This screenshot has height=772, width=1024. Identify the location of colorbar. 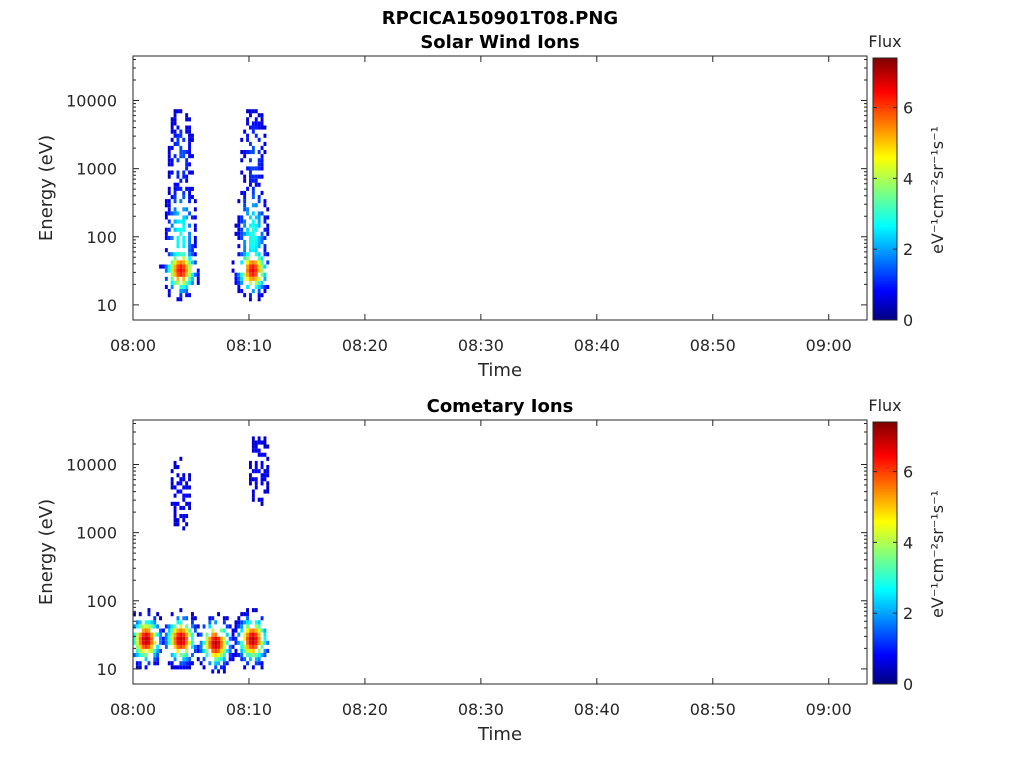
(885, 189).